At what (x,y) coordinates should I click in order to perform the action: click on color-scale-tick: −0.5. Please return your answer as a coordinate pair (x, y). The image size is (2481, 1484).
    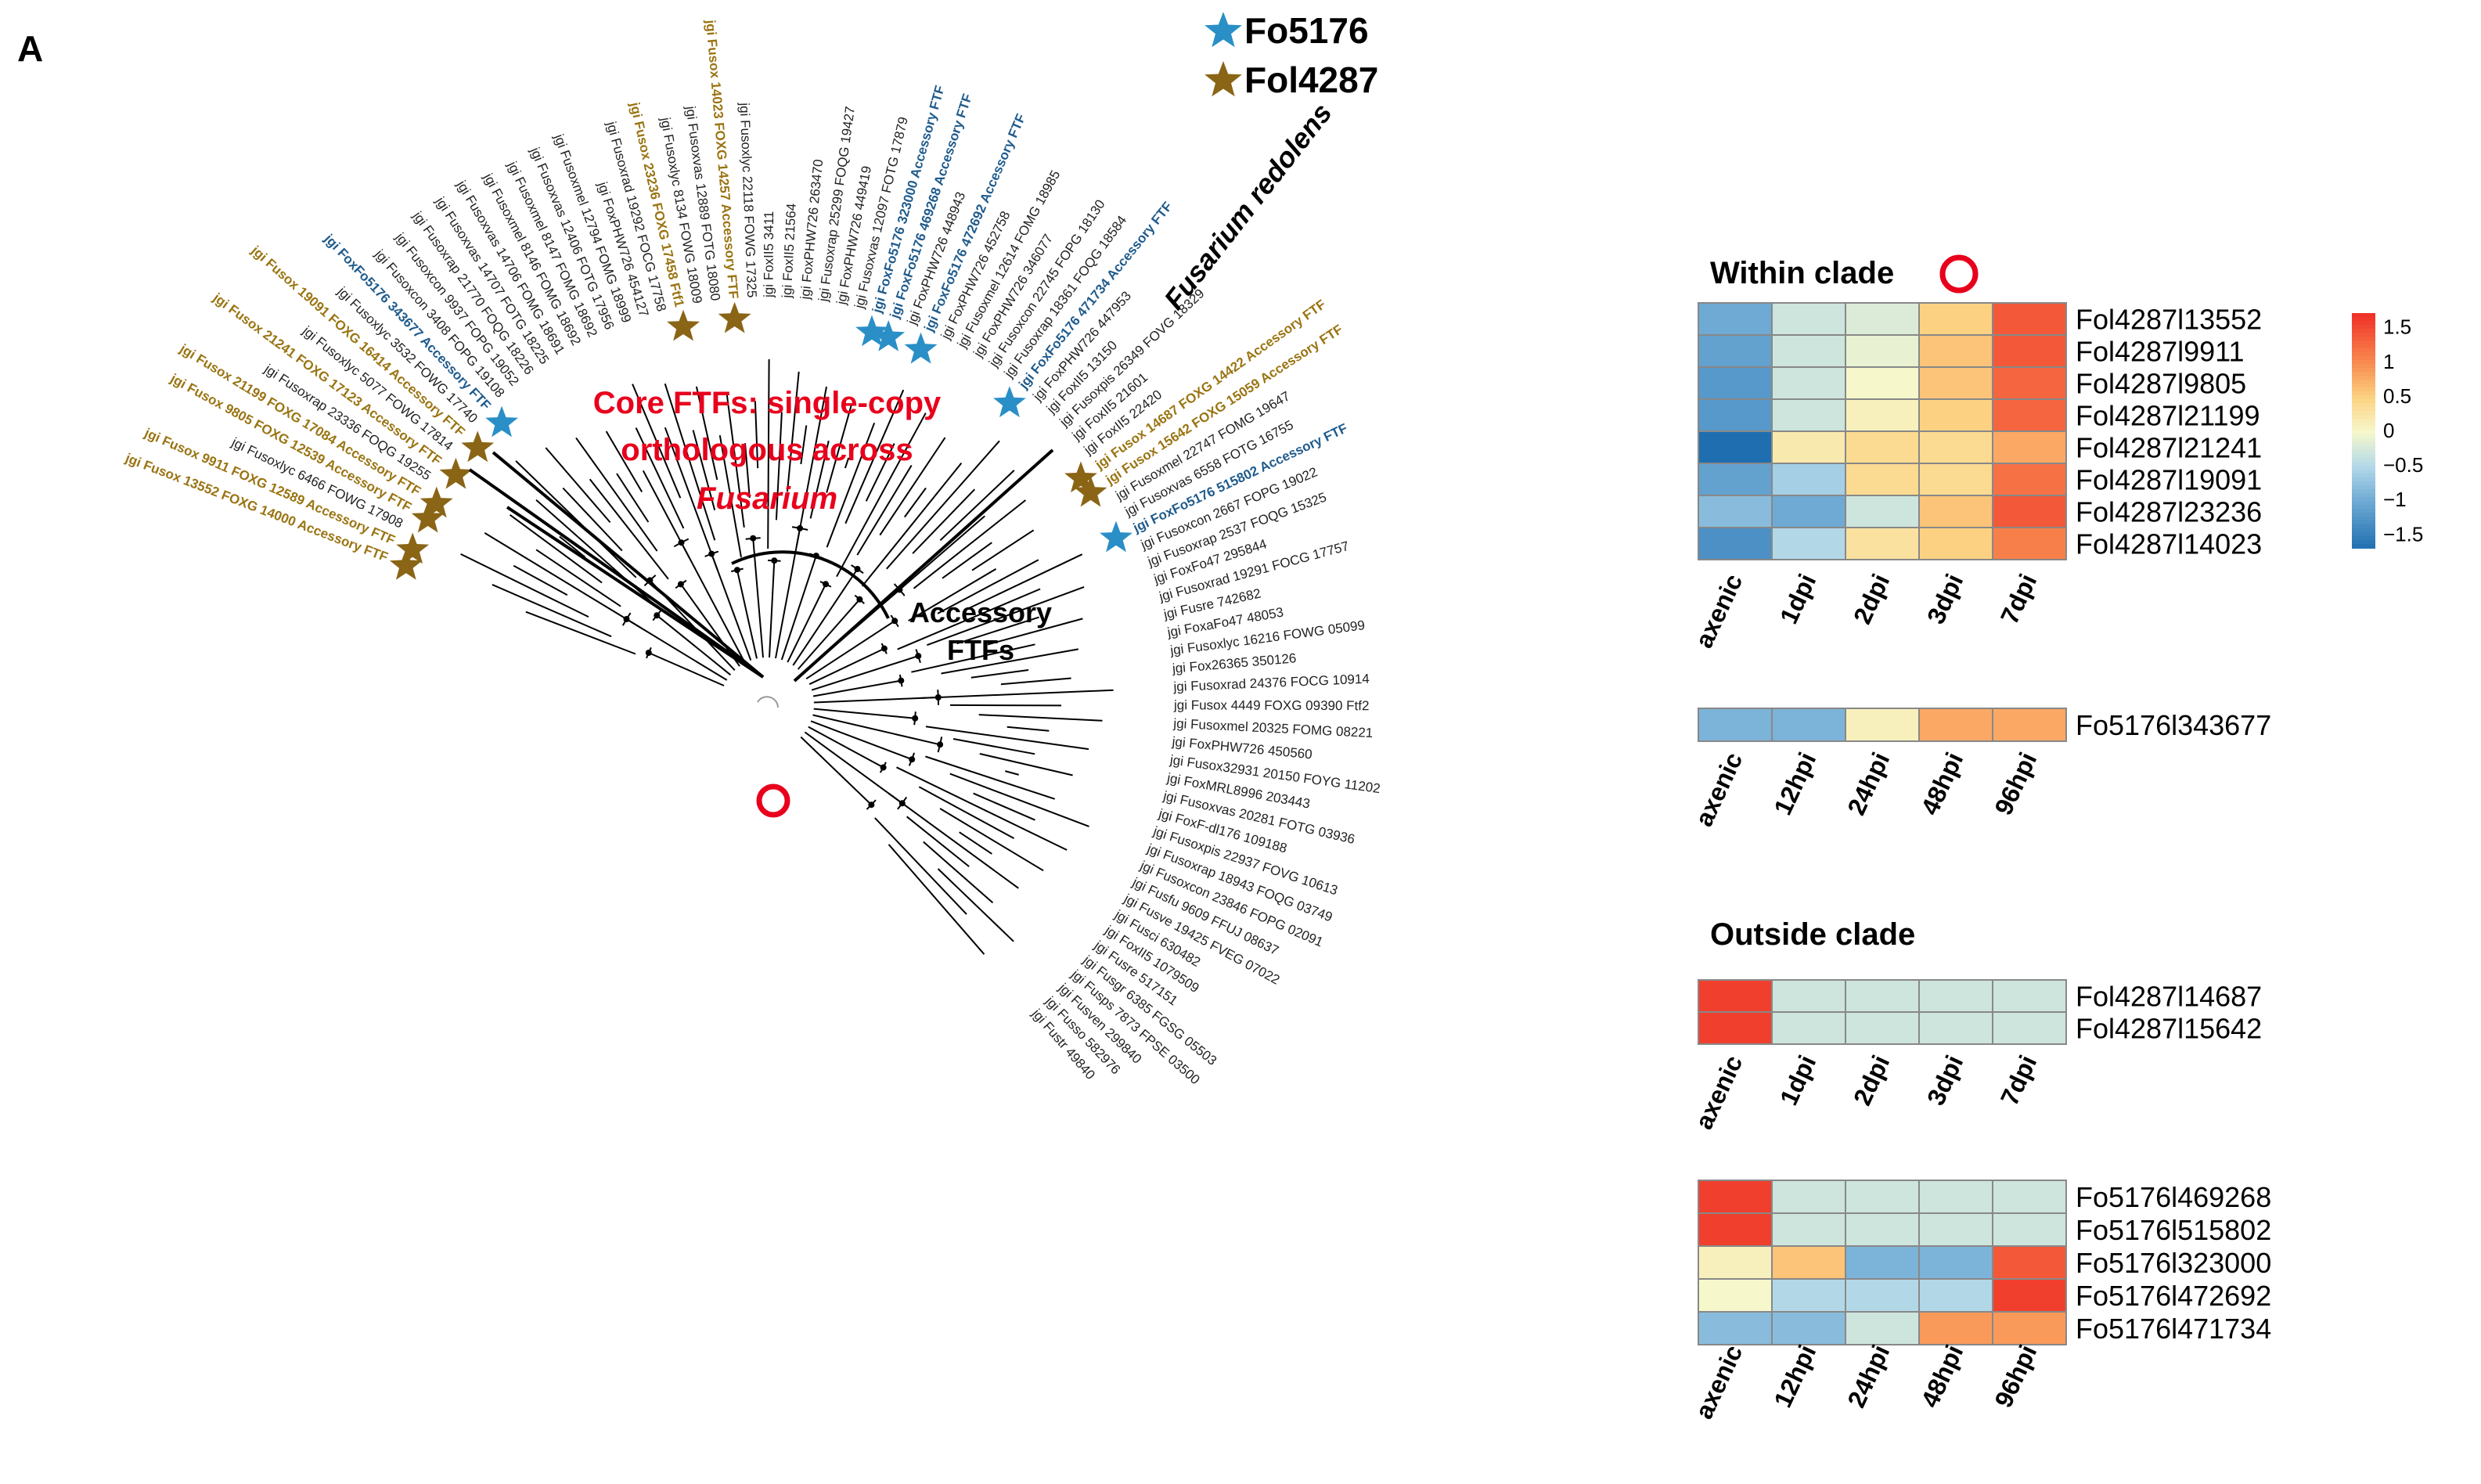
    Looking at the image, I should click on (2403, 465).